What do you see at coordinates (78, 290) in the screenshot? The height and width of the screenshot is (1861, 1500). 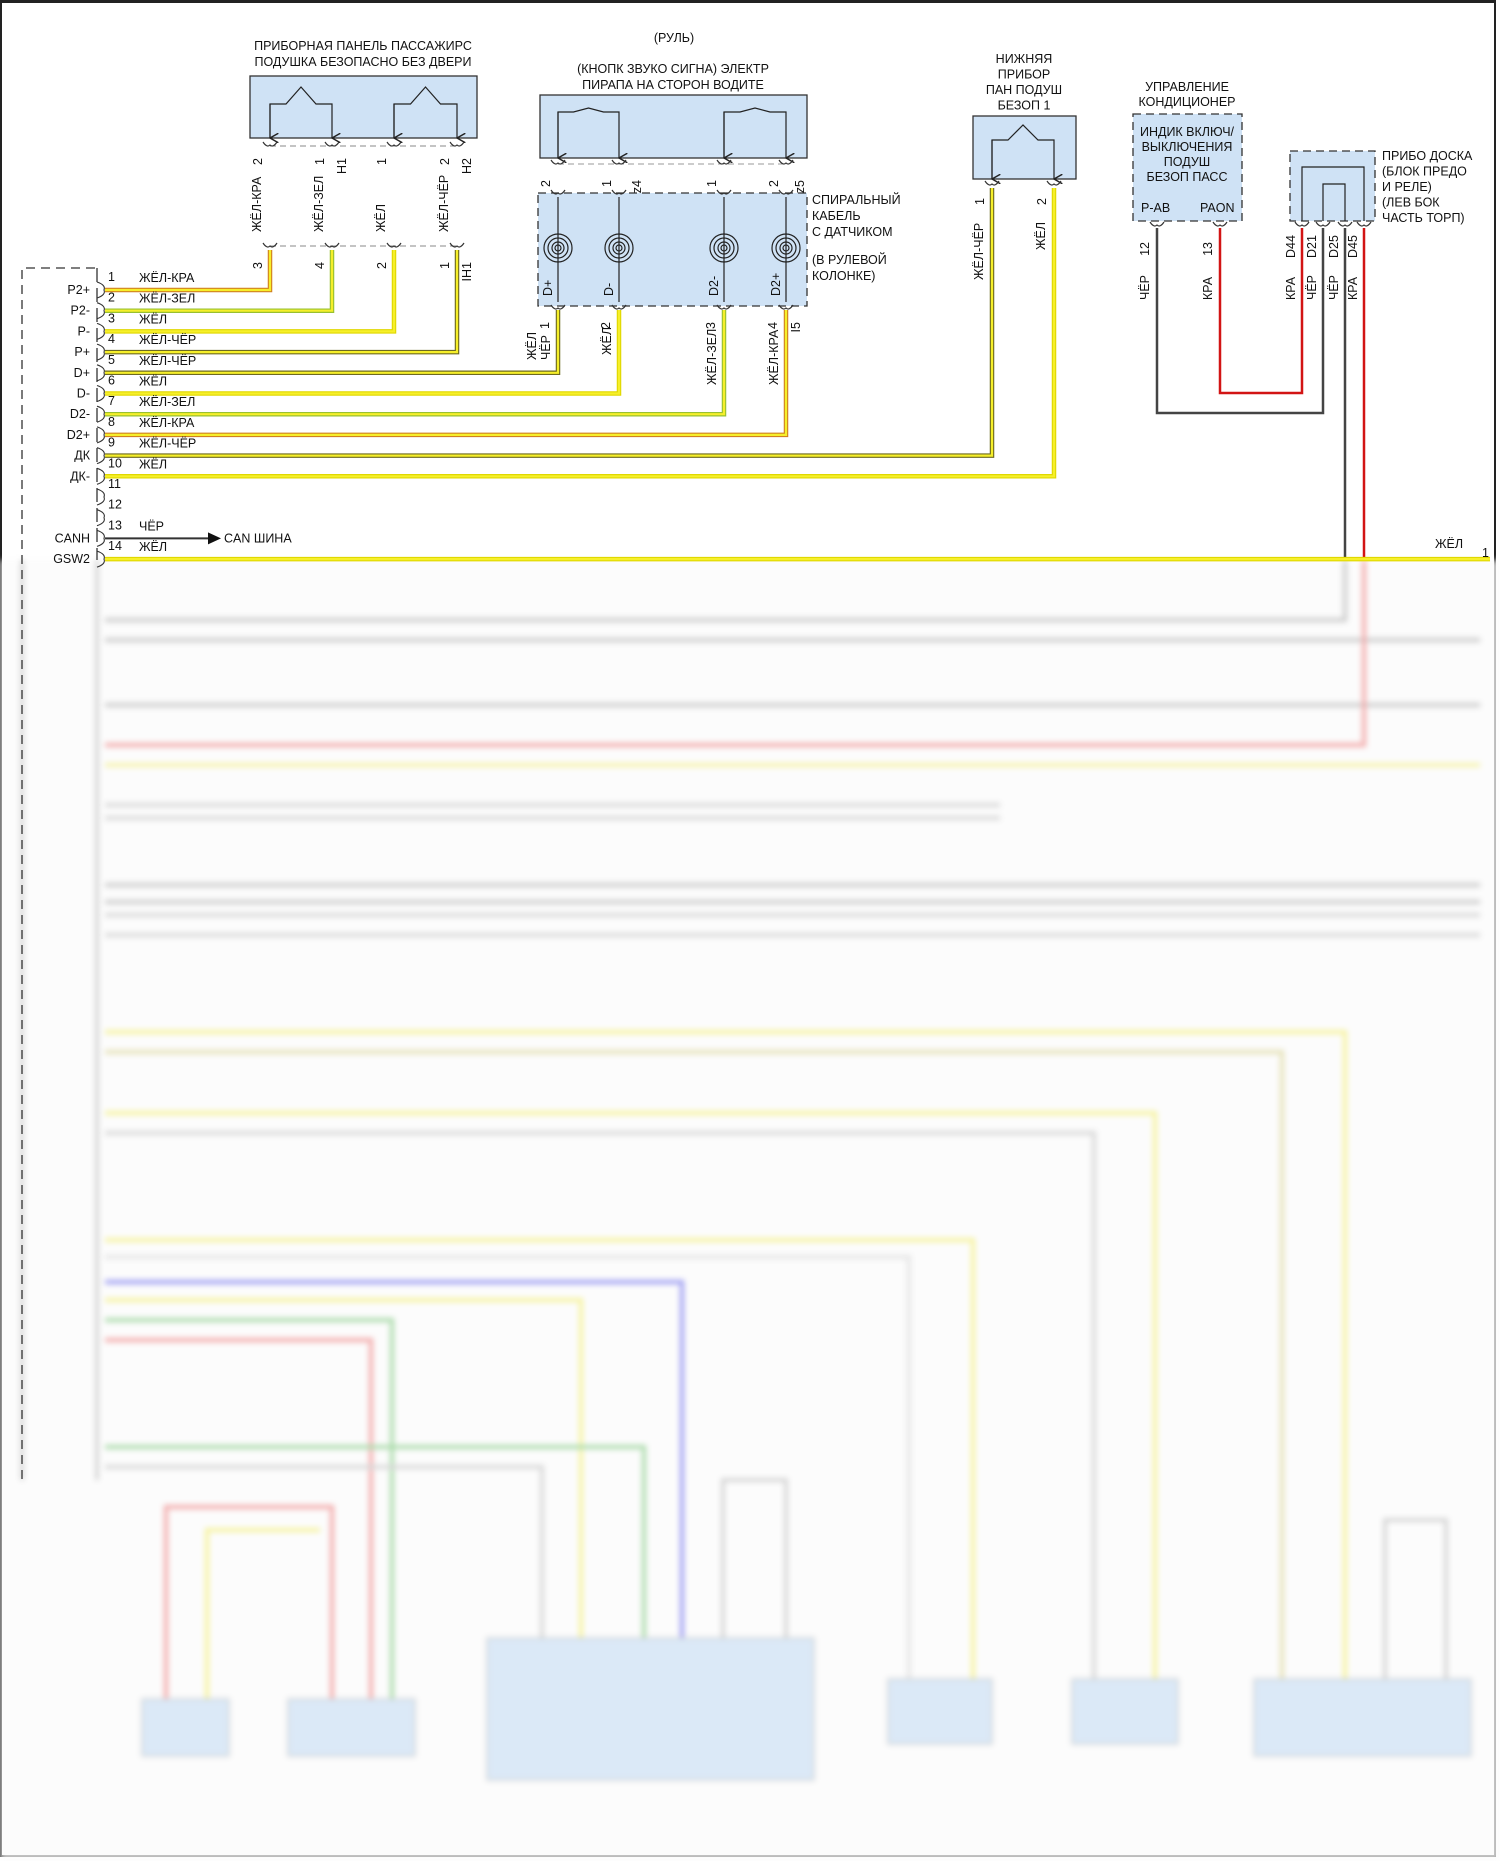 I see `terminal-label: P2+` at bounding box center [78, 290].